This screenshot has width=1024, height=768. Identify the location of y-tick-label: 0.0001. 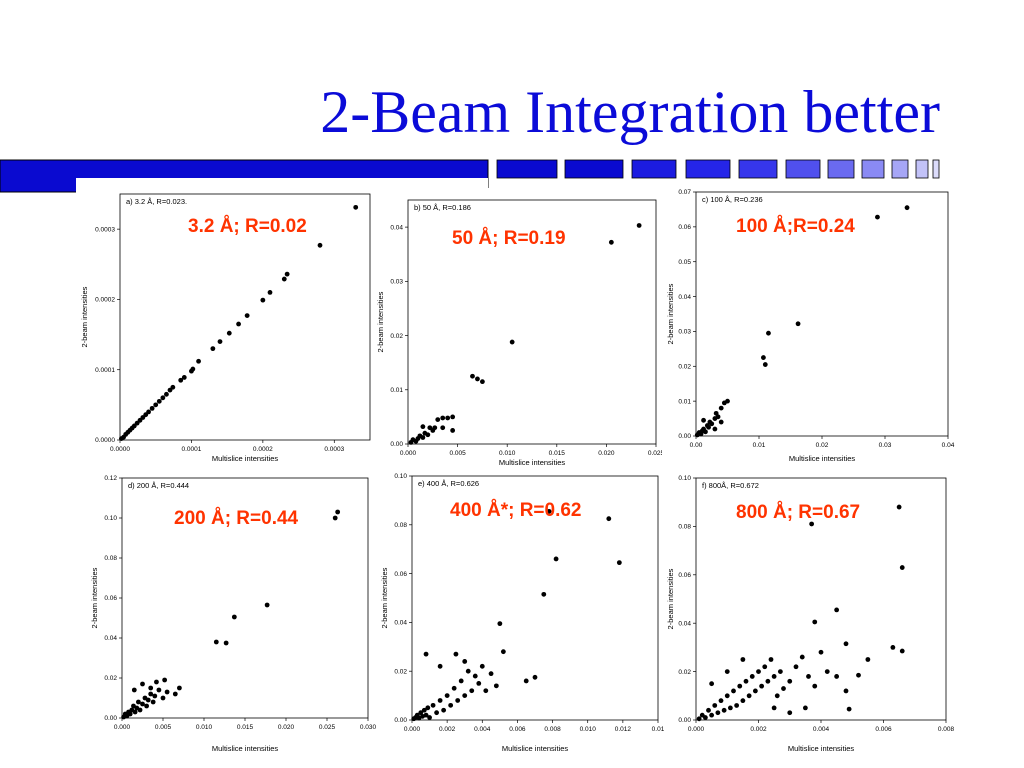
(105, 370).